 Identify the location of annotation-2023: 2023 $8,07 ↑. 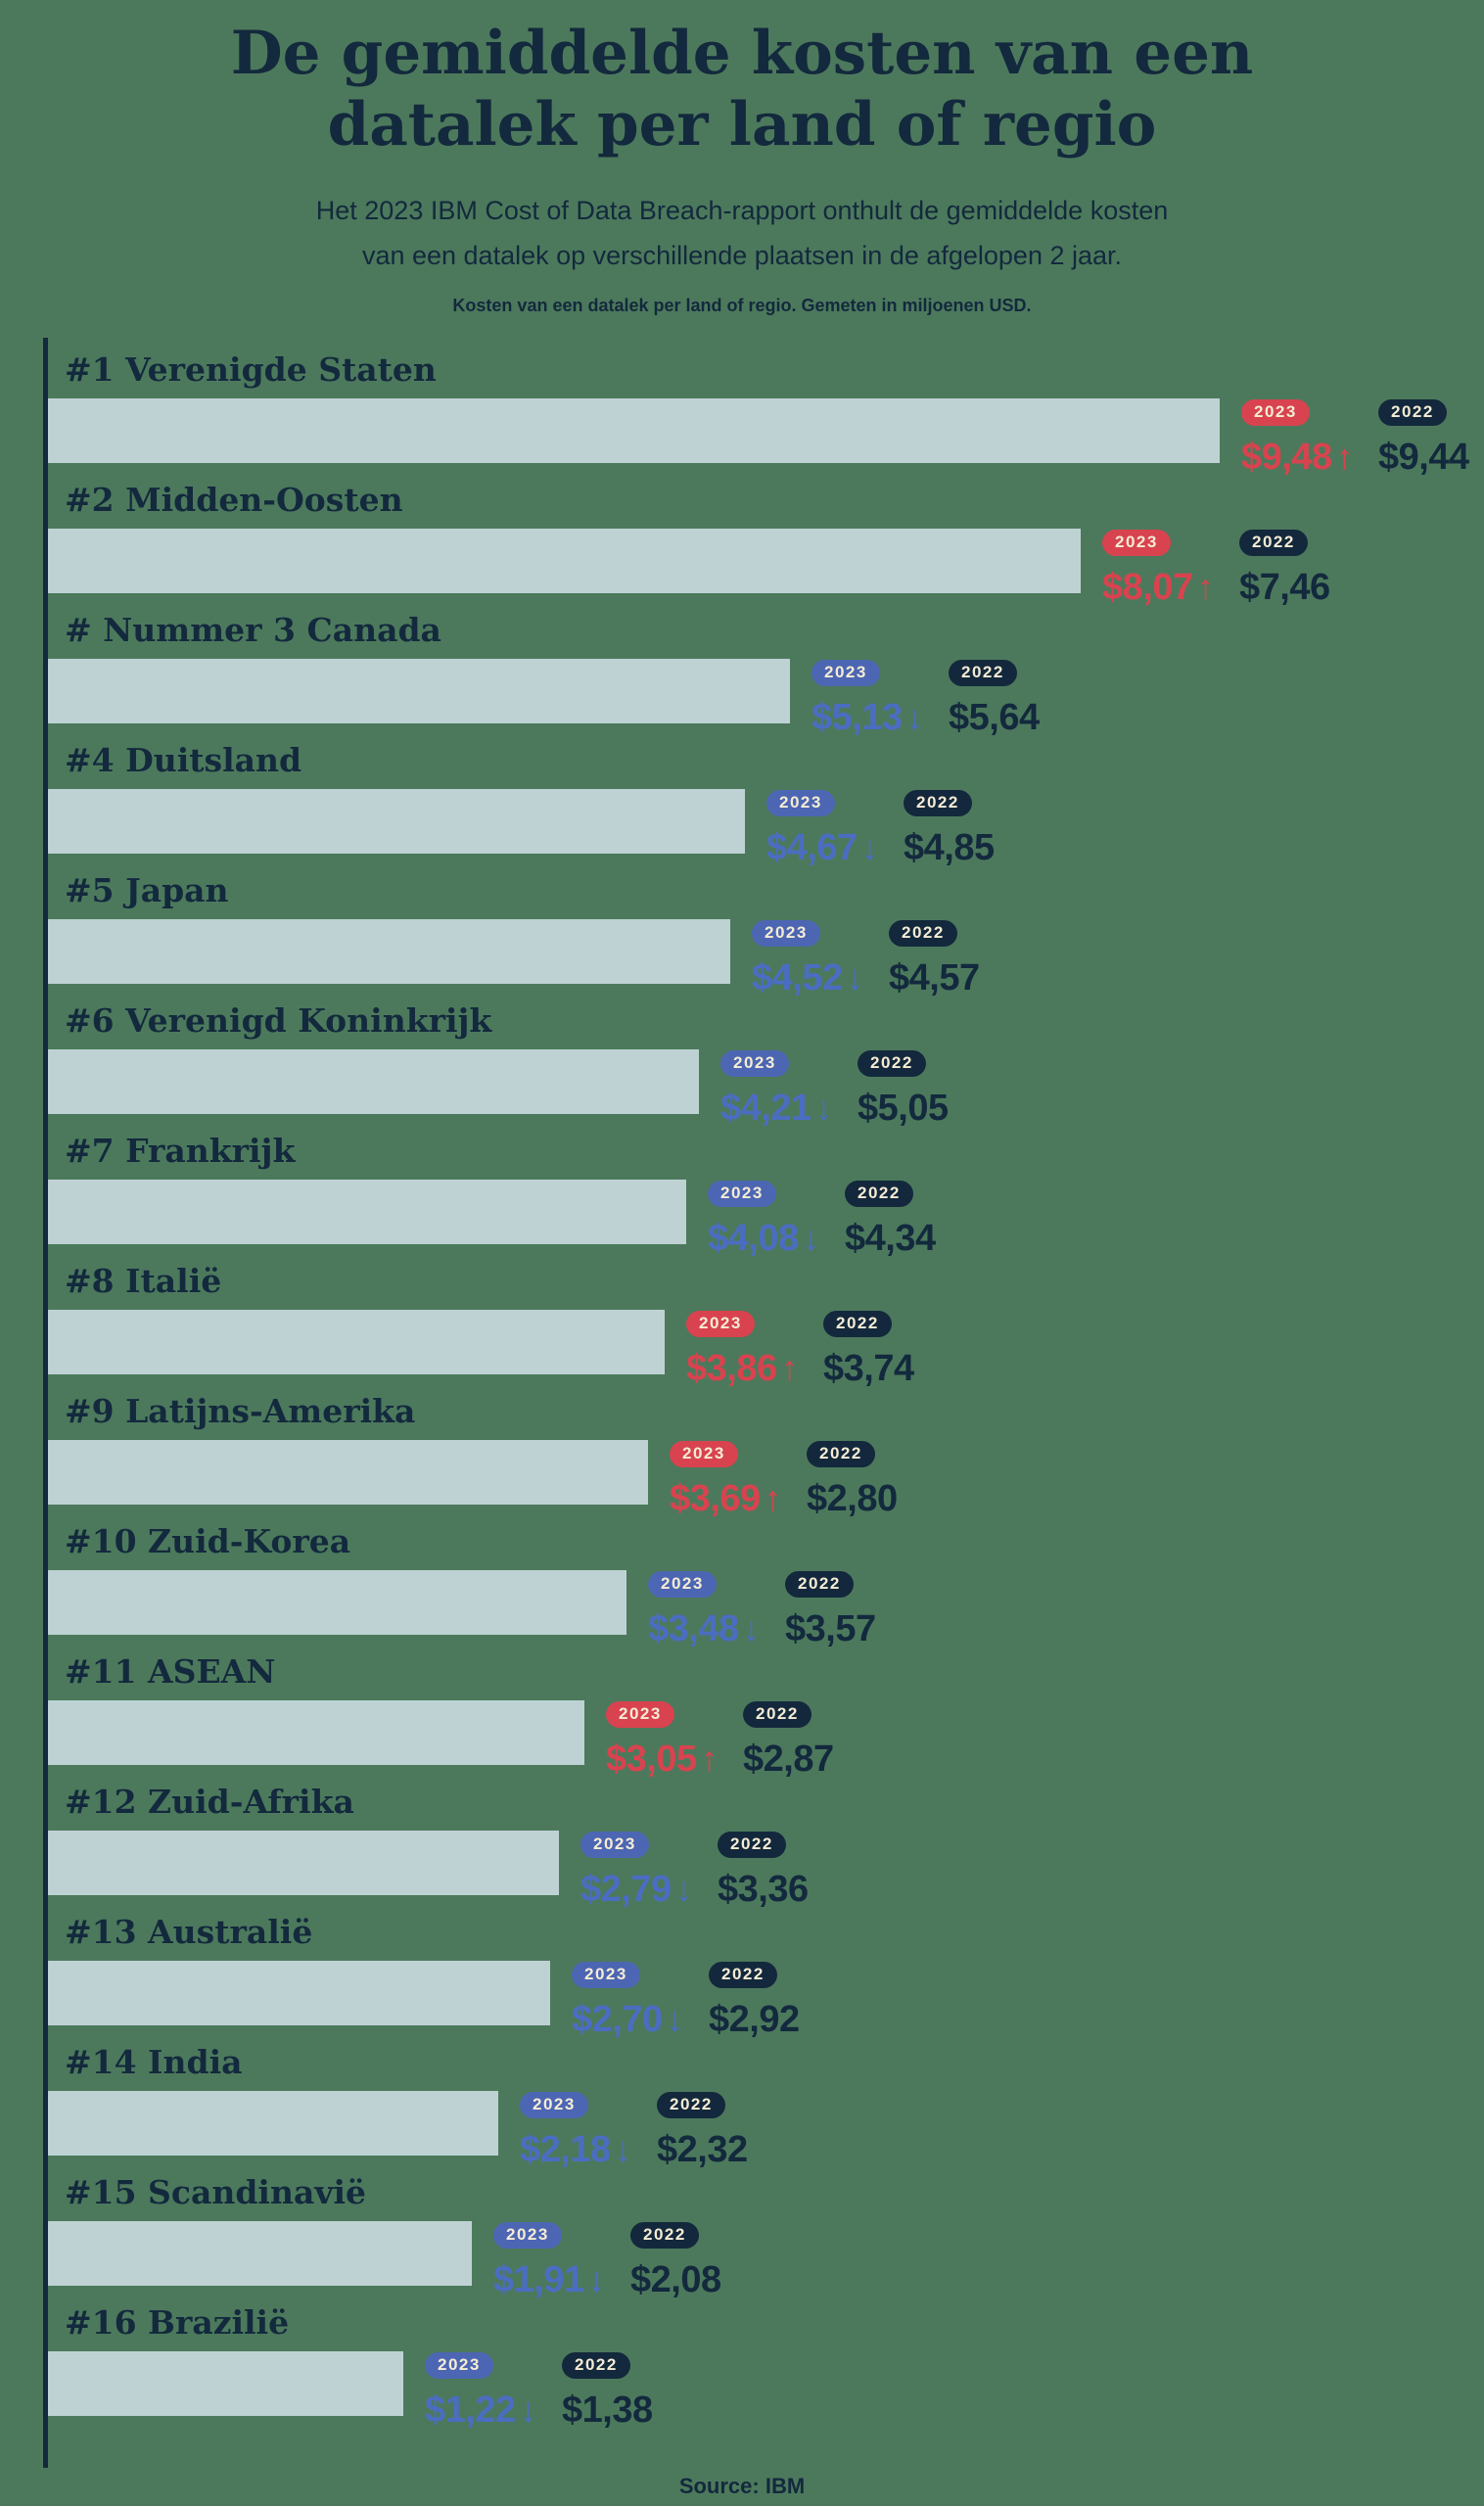
(1170, 569).